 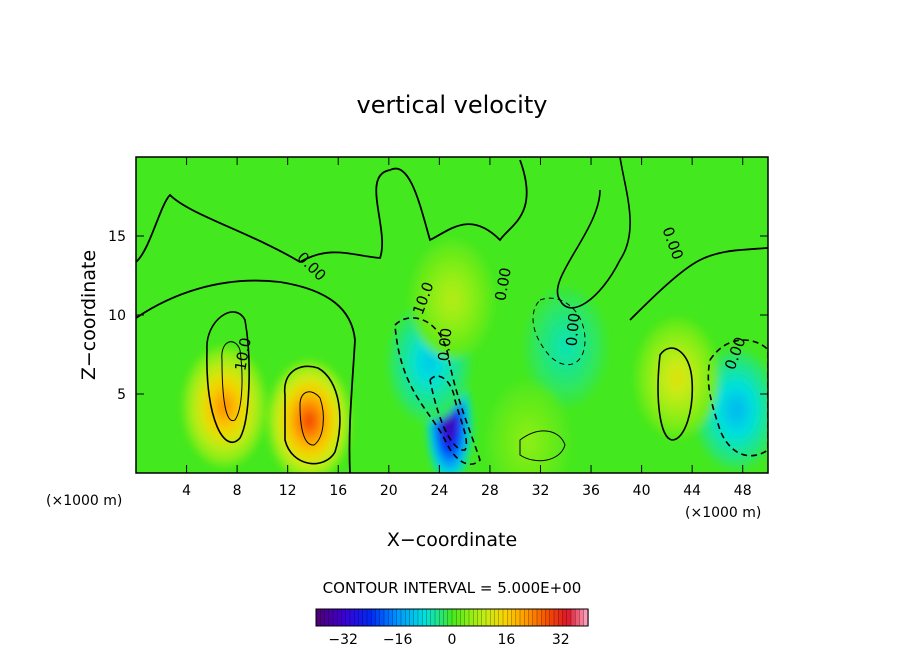 I want to click on contour-label: 10.0, so click(x=243, y=354).